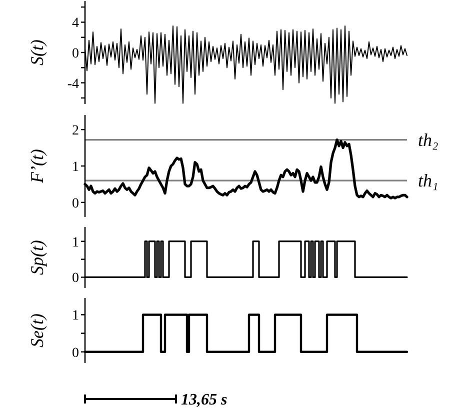 This screenshot has width=474, height=412. What do you see at coordinates (37, 53) in the screenshot?
I see `y-axis-title: S(t)` at bounding box center [37, 53].